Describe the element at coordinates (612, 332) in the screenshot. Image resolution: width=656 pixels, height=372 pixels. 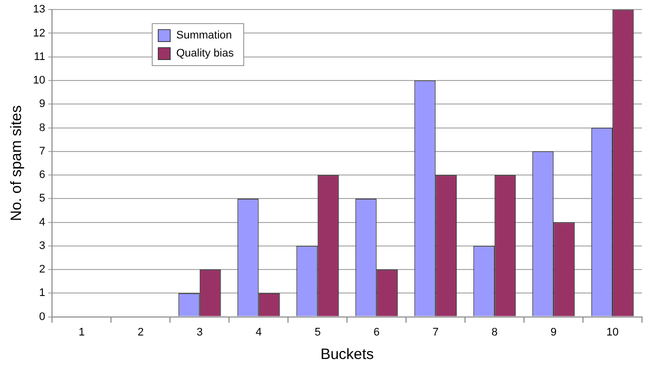
I see `x-tick-label: 10` at that location.